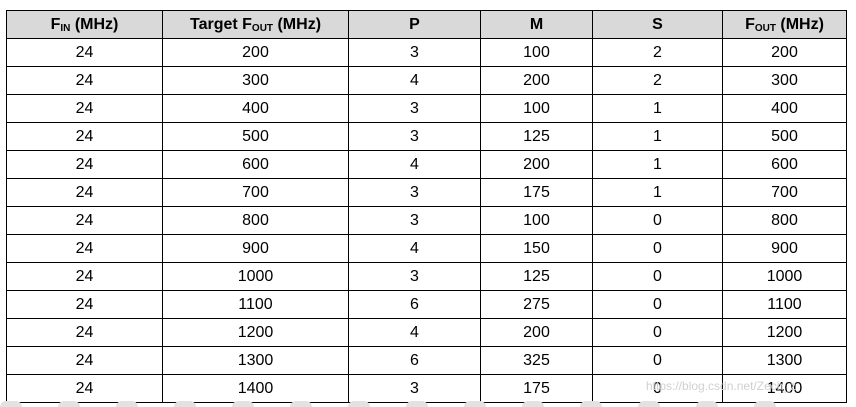 This screenshot has height=407, width=856. I want to click on table-row: 24 1300 6 325 0 1300, so click(426, 360).